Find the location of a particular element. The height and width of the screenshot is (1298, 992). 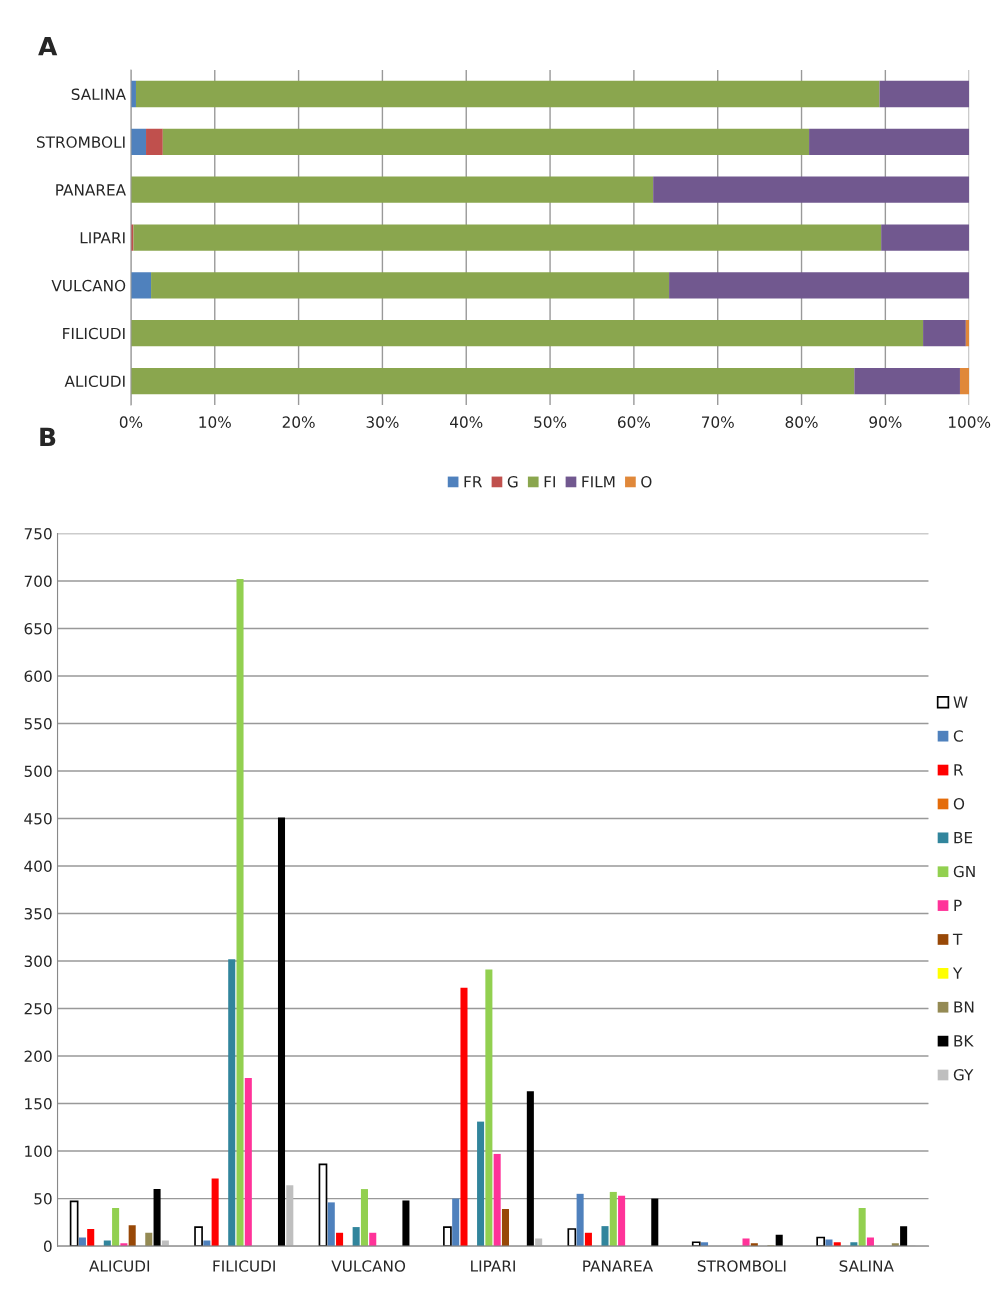

y-tick-label: 500 is located at coordinates (38, 771).